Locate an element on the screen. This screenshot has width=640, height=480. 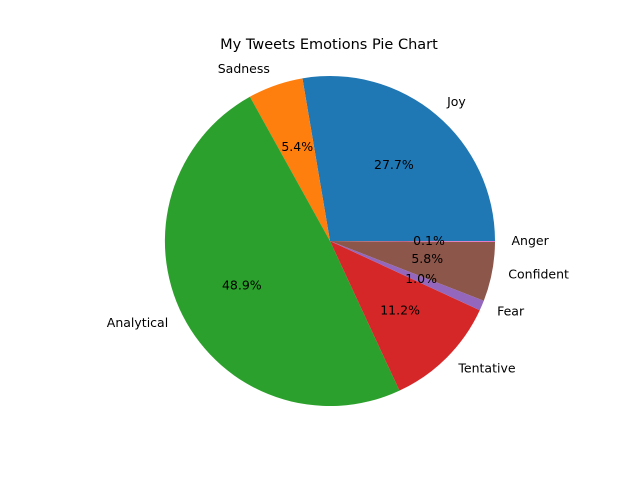
slice-label-anger: Anger is located at coordinates (531, 240).